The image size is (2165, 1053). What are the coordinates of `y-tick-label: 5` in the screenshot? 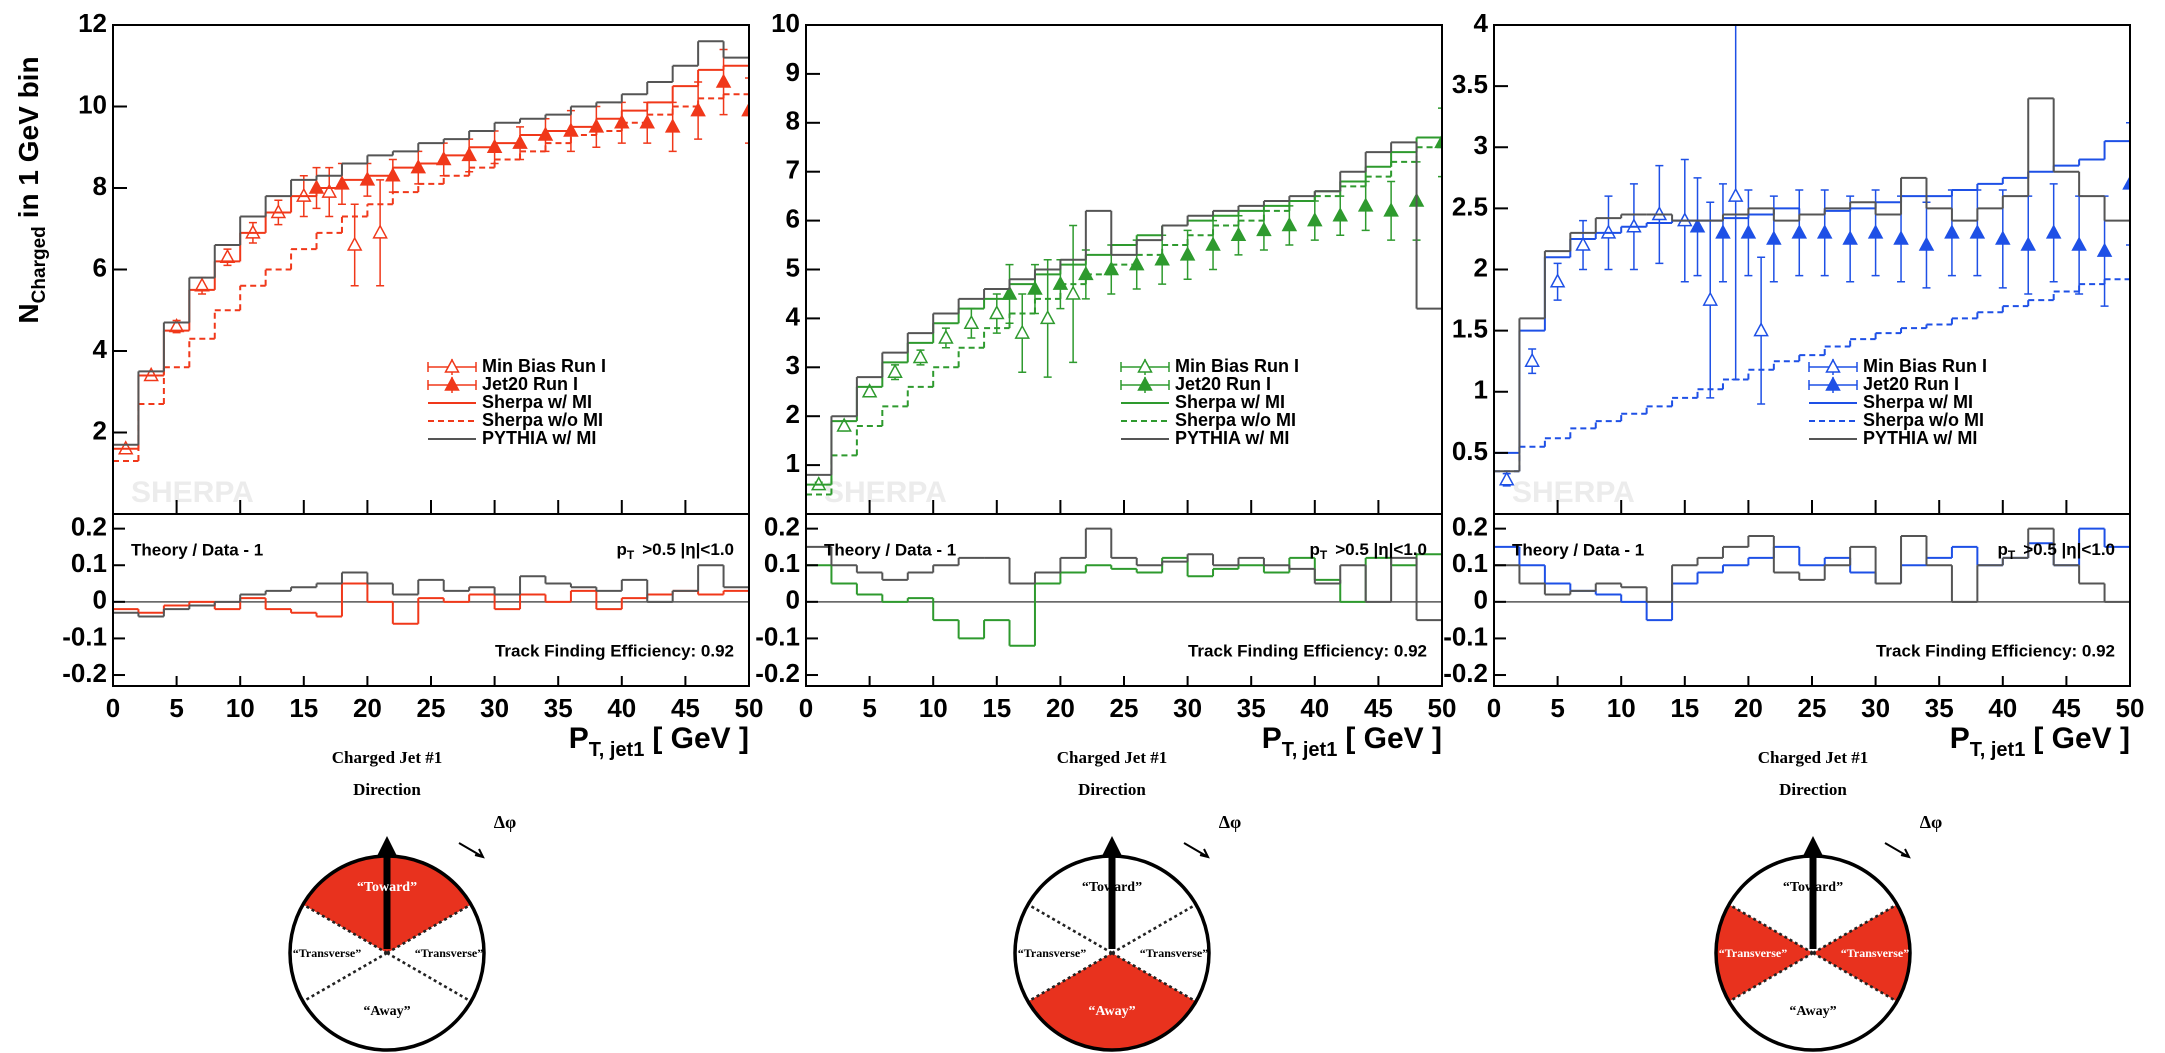 It's located at (793, 267).